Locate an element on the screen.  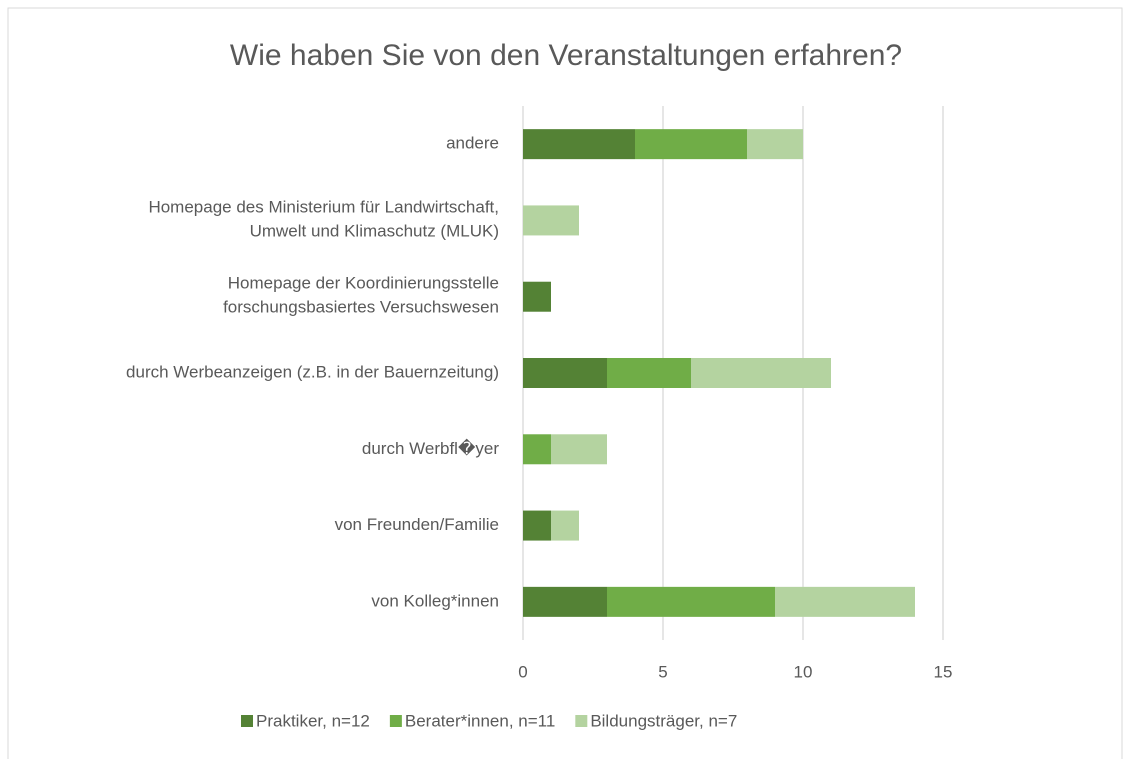
x-tick-label: 15 is located at coordinates (943, 671).